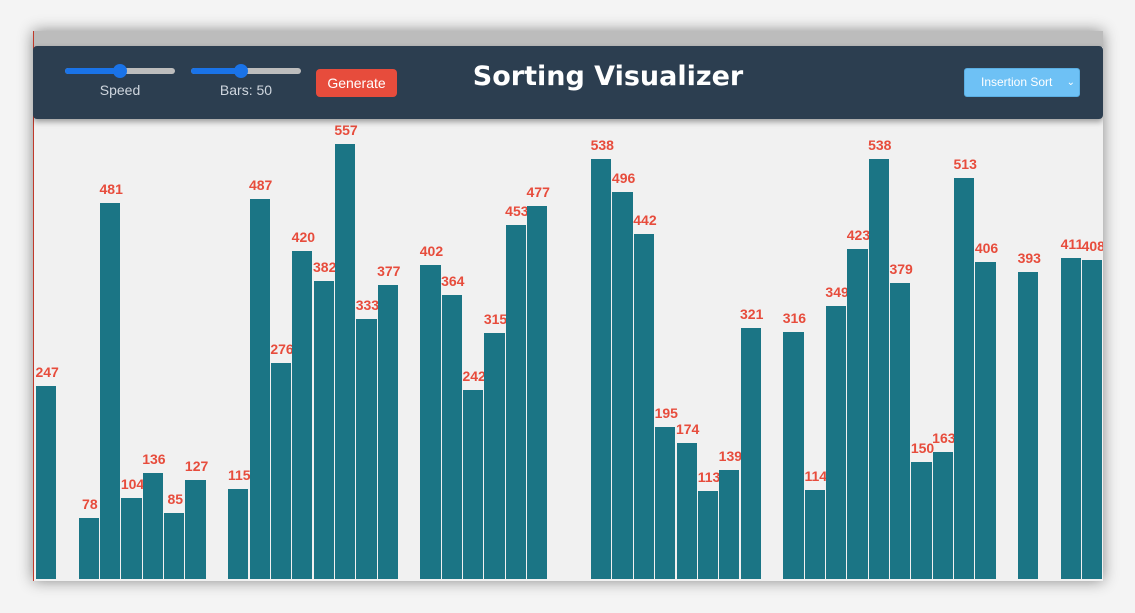 This screenshot has width=1135, height=613. What do you see at coordinates (260, 184) in the screenshot?
I see `bar-value-label: 487` at bounding box center [260, 184].